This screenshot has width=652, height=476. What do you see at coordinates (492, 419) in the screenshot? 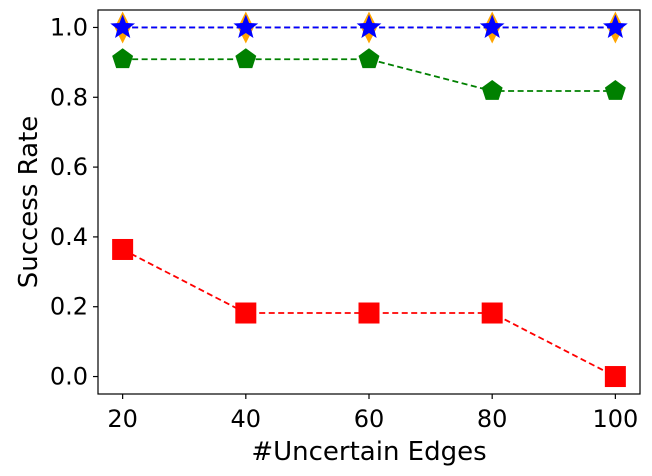
I see `x-tick-label: 80` at bounding box center [492, 419].